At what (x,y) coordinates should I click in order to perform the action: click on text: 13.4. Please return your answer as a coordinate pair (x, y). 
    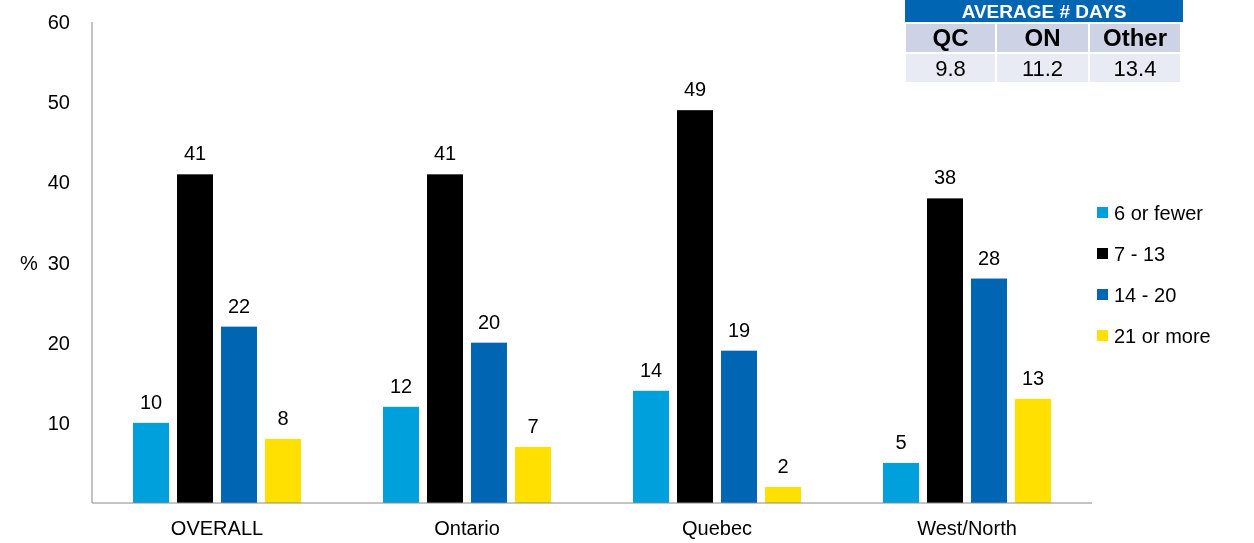
    Looking at the image, I should click on (1135, 68).